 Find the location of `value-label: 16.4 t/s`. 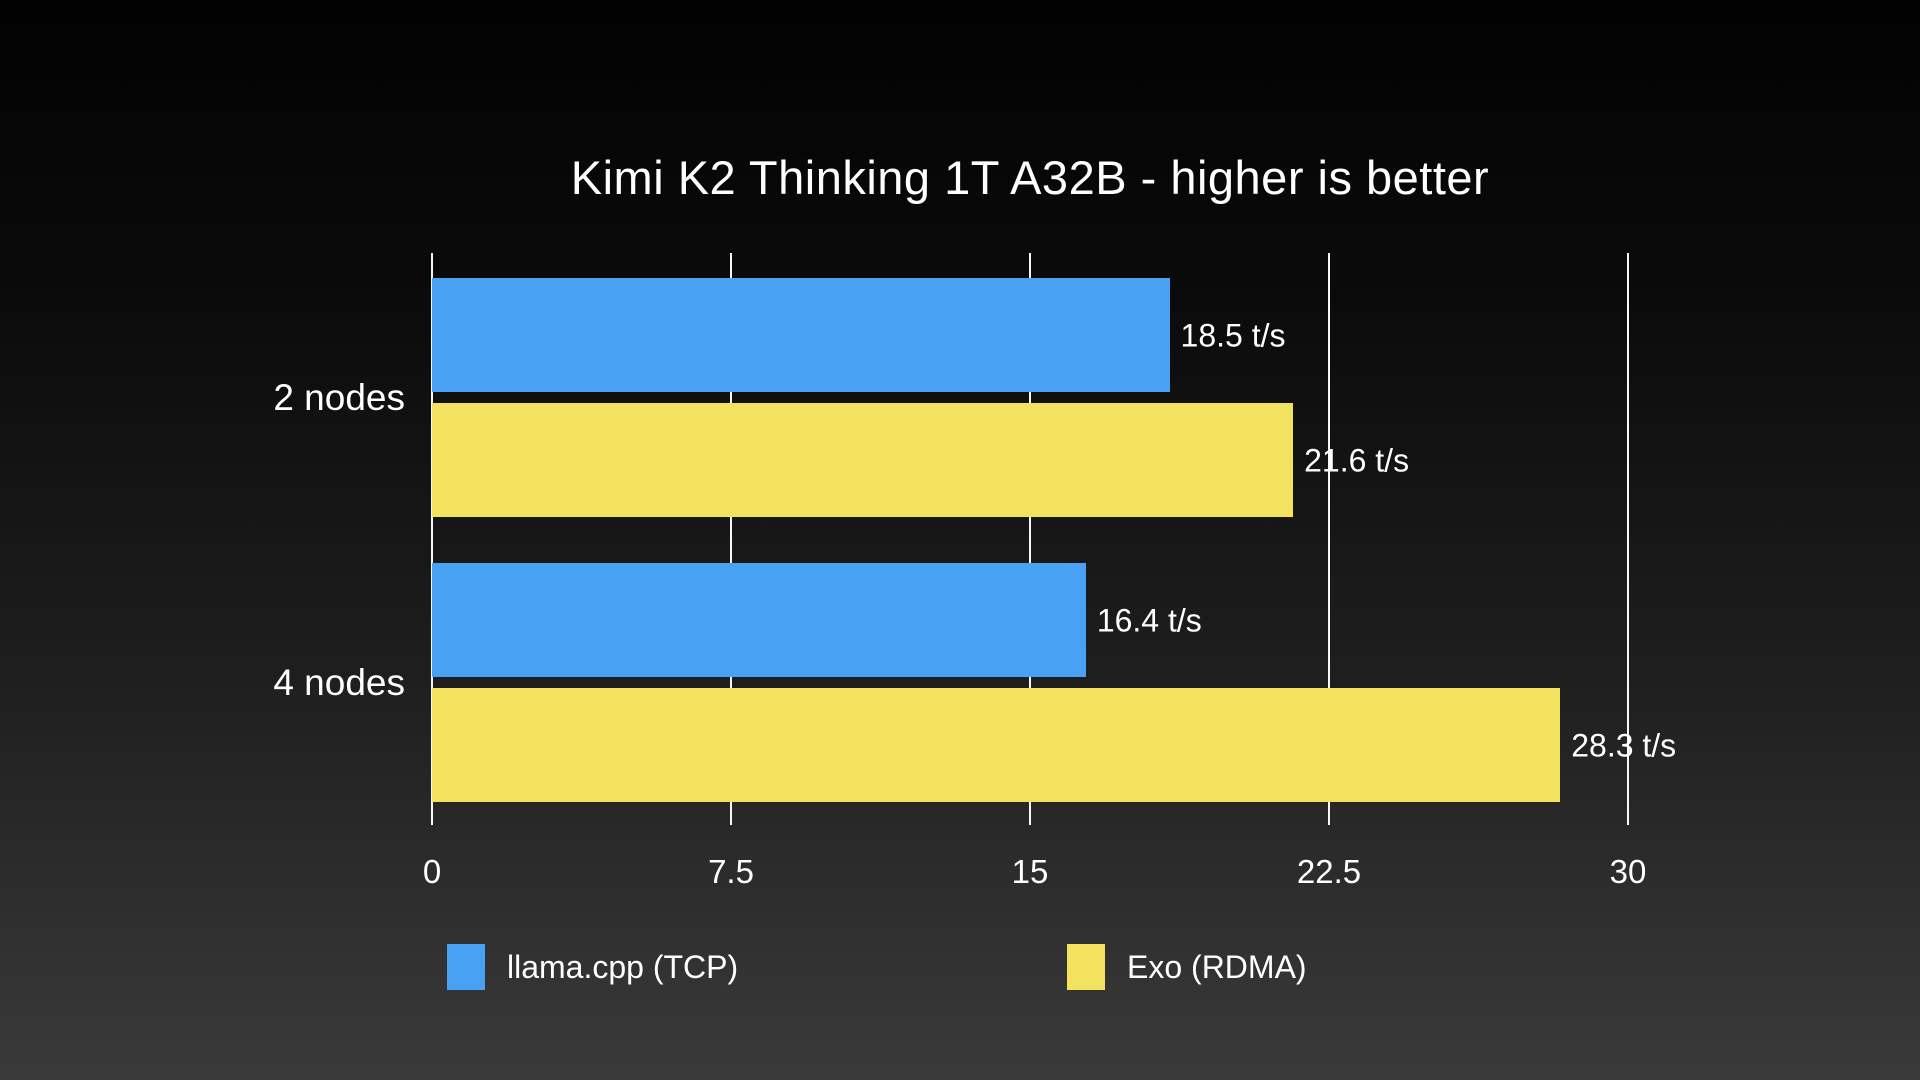

value-label: 16.4 t/s is located at coordinates (1149, 620).